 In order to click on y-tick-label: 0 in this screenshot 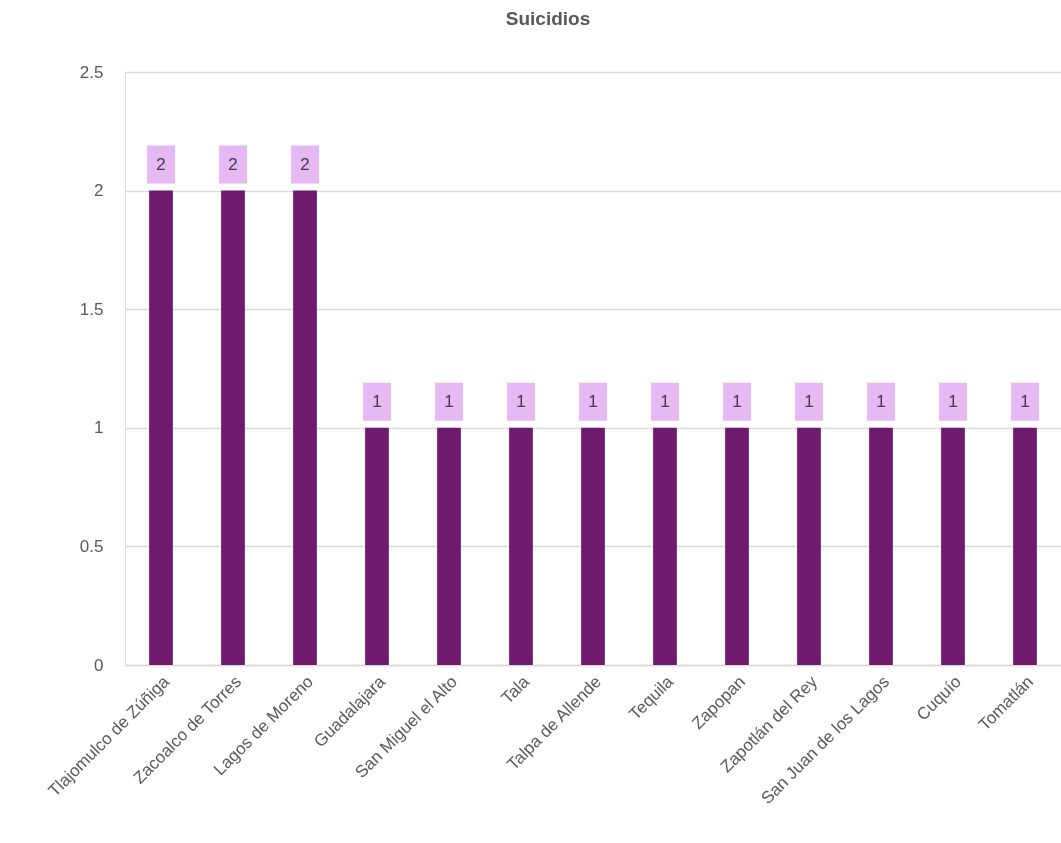, I will do `click(99, 665)`.